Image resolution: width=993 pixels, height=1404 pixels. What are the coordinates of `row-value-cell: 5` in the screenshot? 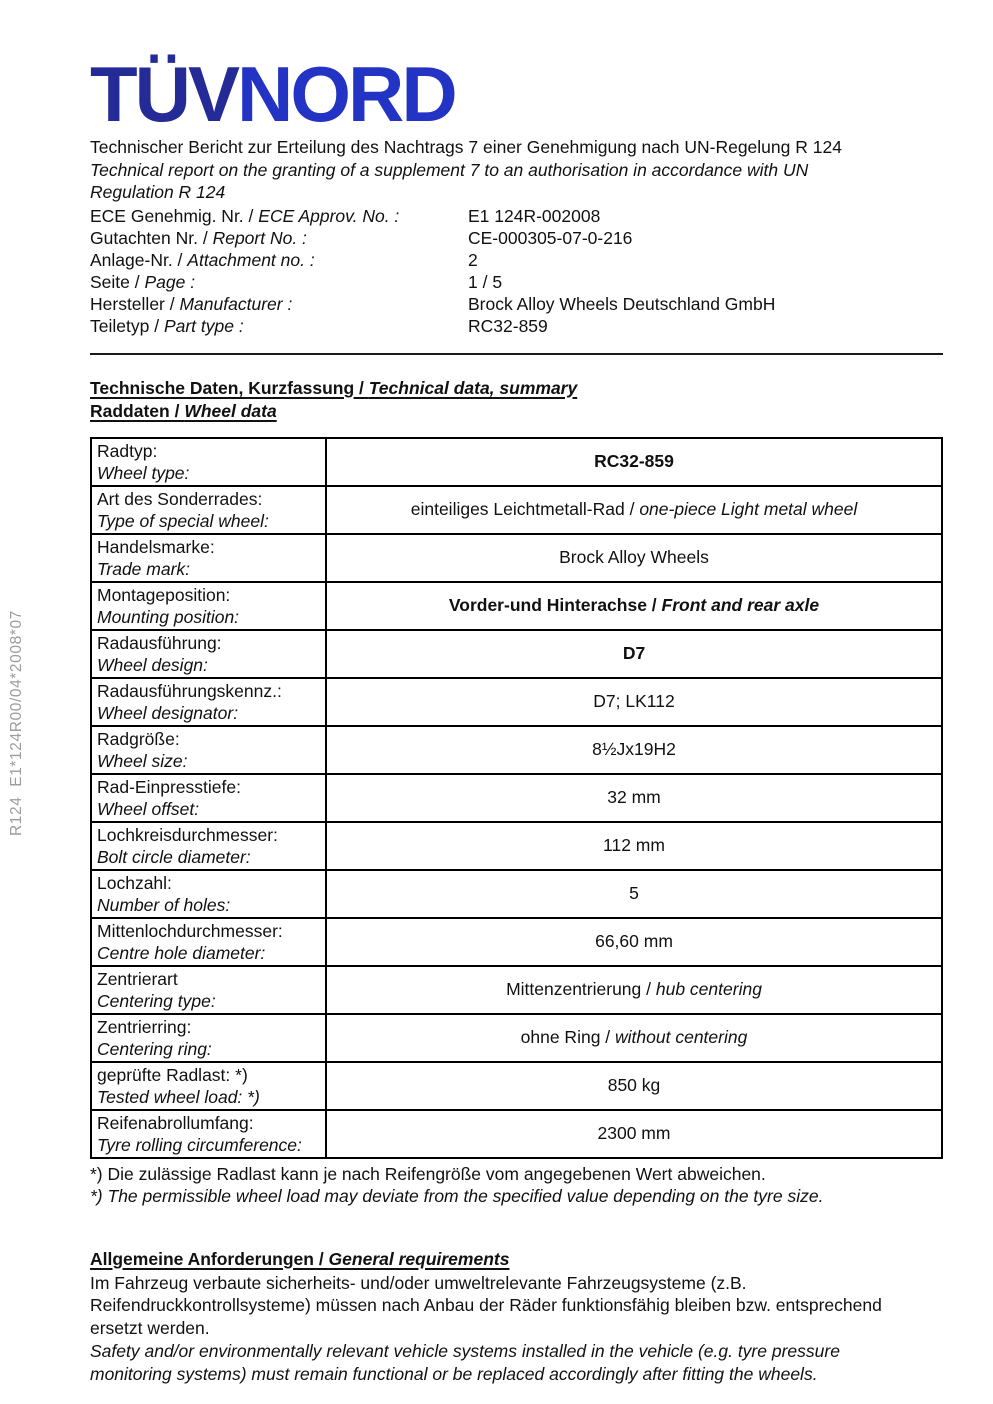 It's located at (634, 893).